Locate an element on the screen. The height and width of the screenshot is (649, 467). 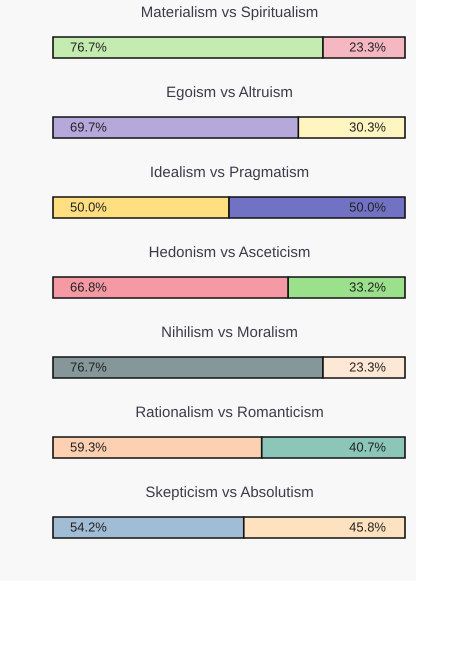
data-label: 40.7% is located at coordinates (367, 447).